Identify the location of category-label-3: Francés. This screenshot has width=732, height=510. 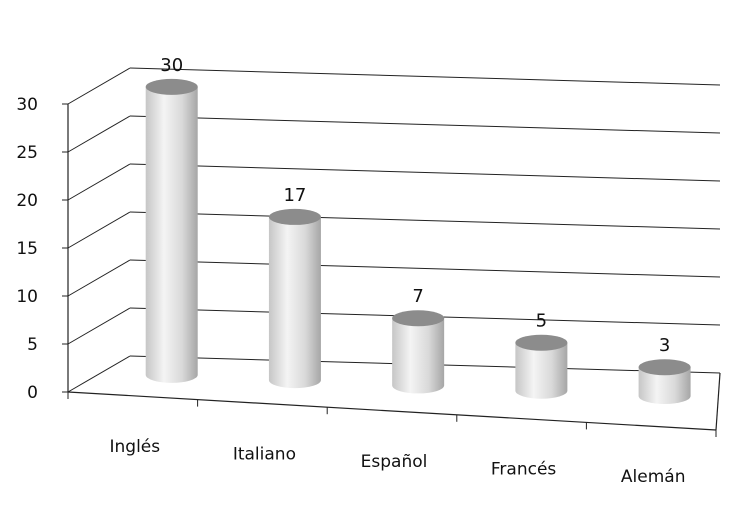
(524, 470).